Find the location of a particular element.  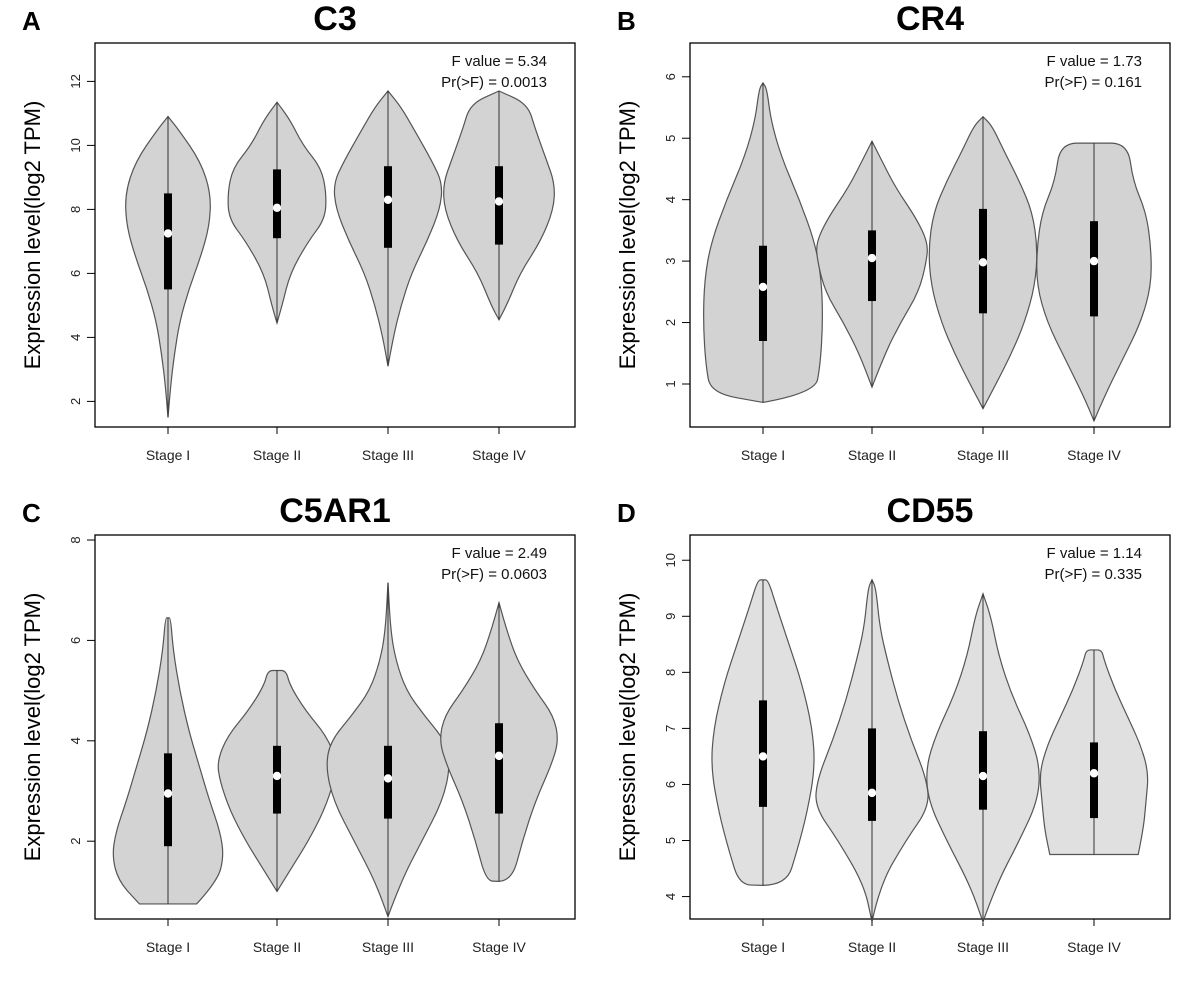

f-value-text: F value = 1.73 is located at coordinates (1094, 61).